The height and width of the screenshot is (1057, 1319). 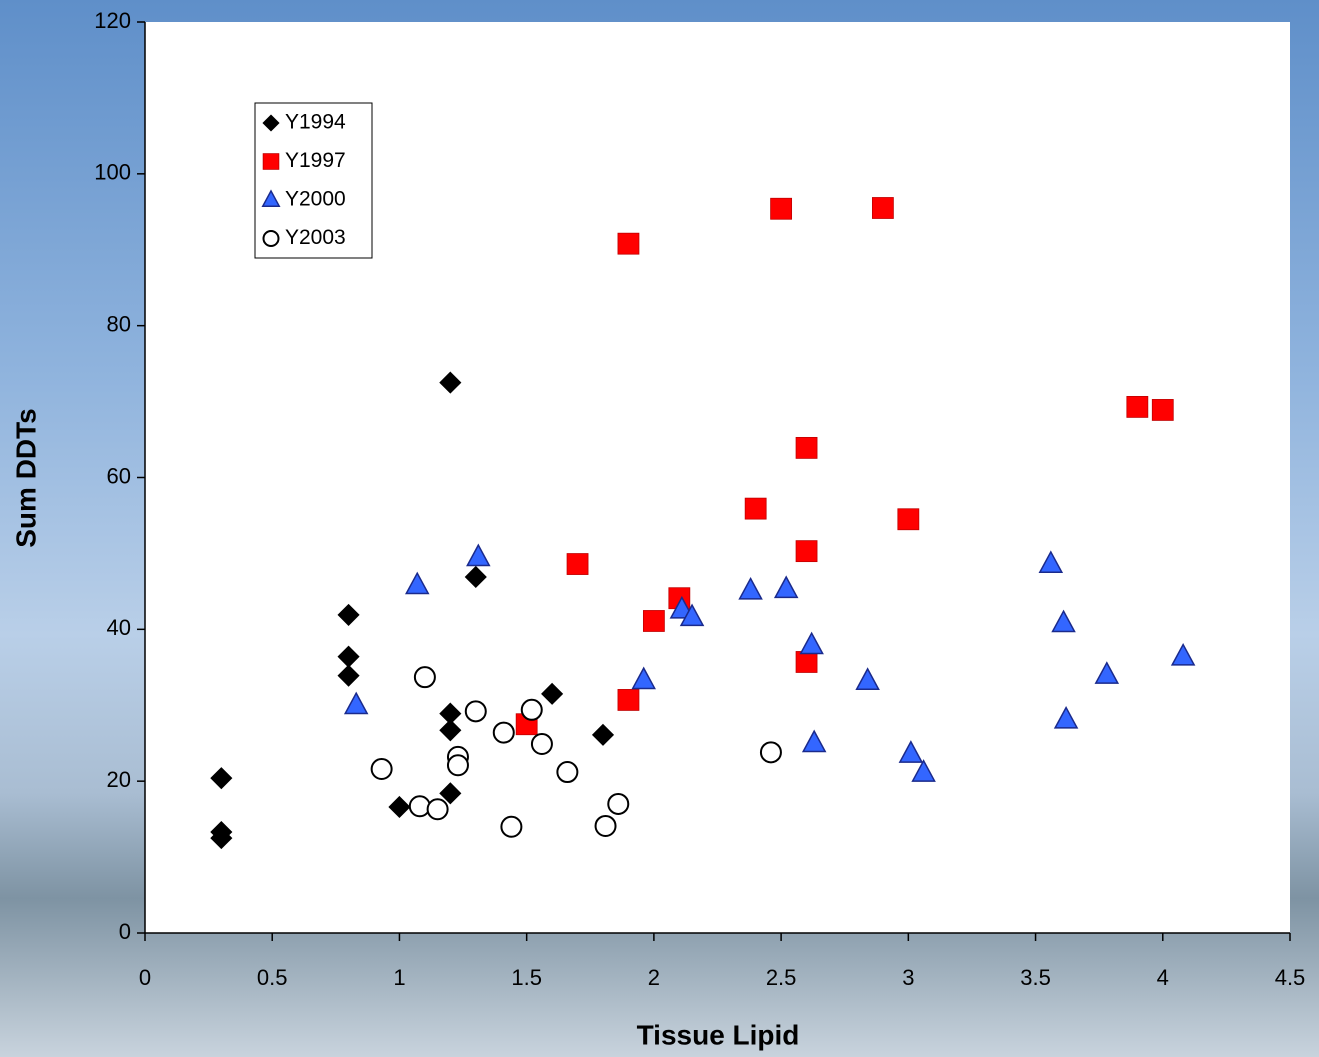 What do you see at coordinates (781, 977) in the screenshot?
I see `x-tick-label: 2.5` at bounding box center [781, 977].